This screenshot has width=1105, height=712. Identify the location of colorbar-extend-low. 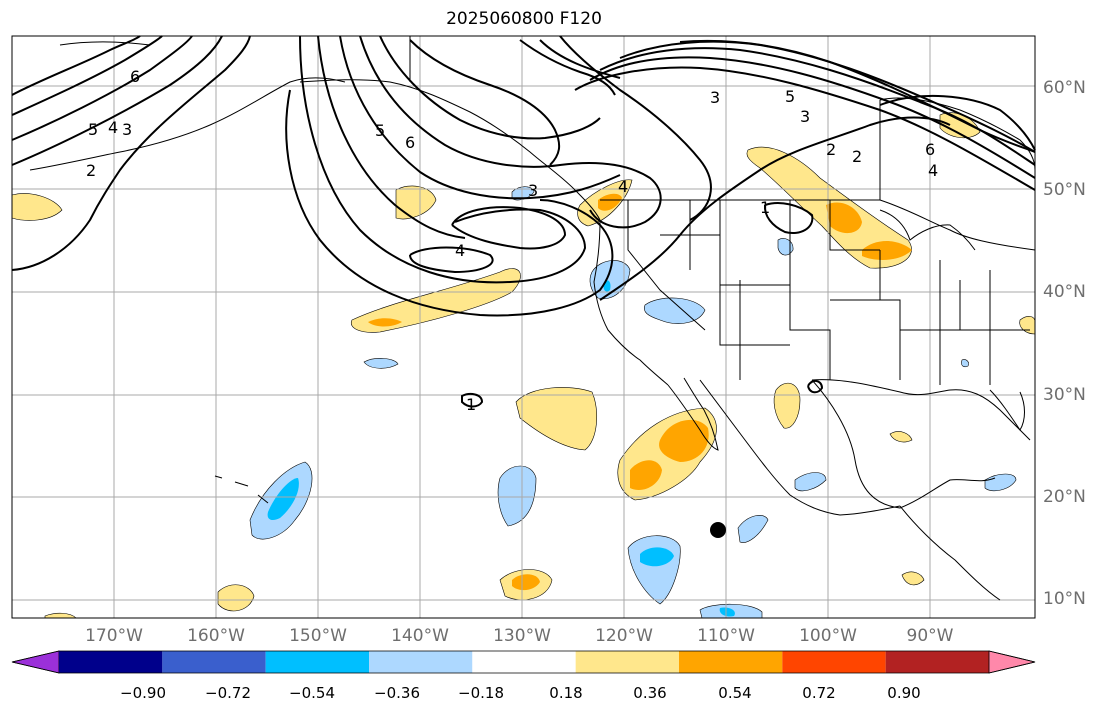
(35, 662).